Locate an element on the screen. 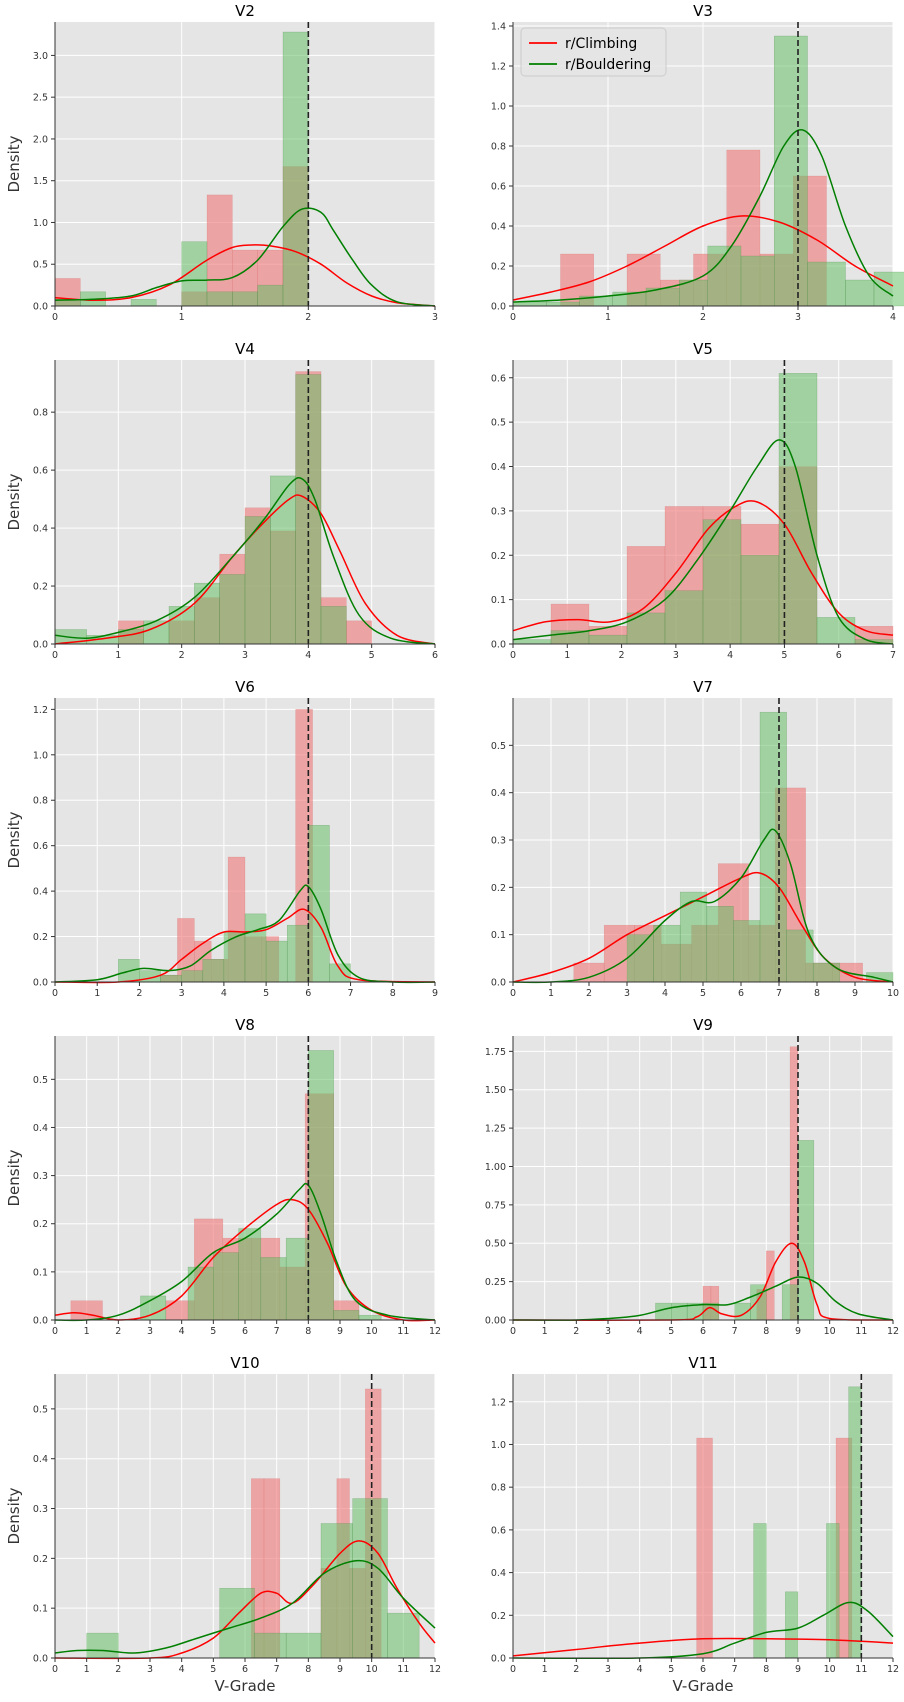  panel-title: V2 is located at coordinates (245, 11).